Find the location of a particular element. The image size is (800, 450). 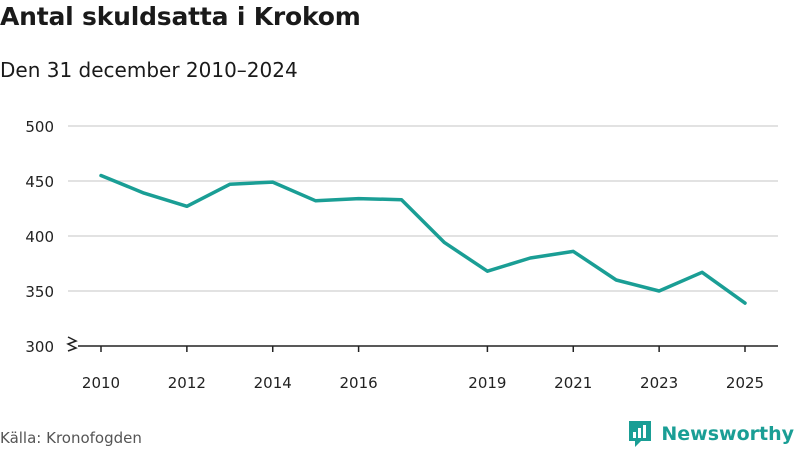

x-tick-label-2019: 2019 is located at coordinates (487, 383).